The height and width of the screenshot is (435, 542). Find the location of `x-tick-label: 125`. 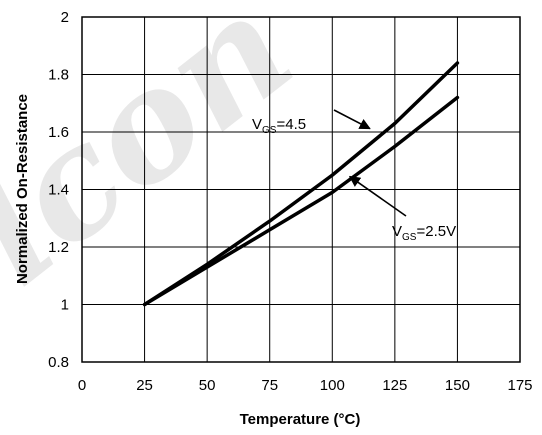

x-tick-label: 125 is located at coordinates (394, 385).